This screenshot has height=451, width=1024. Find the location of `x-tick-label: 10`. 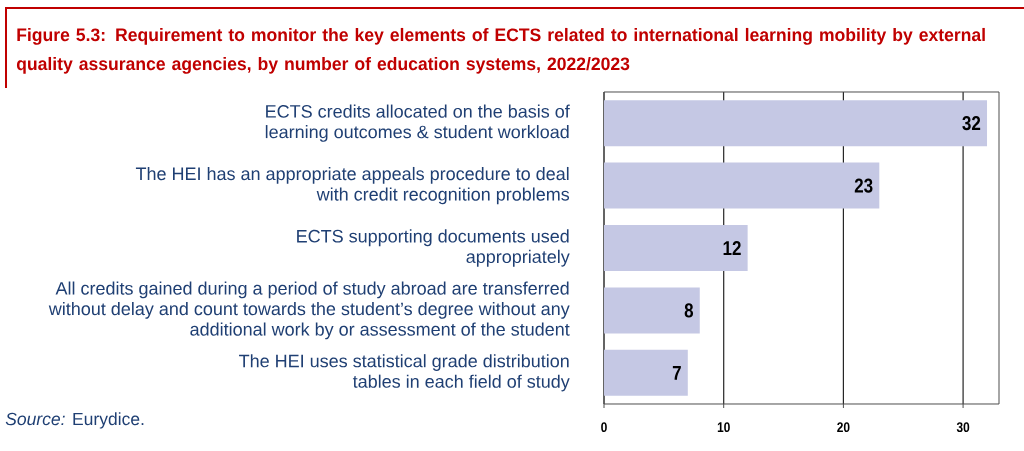

x-tick-label: 10 is located at coordinates (723, 427).